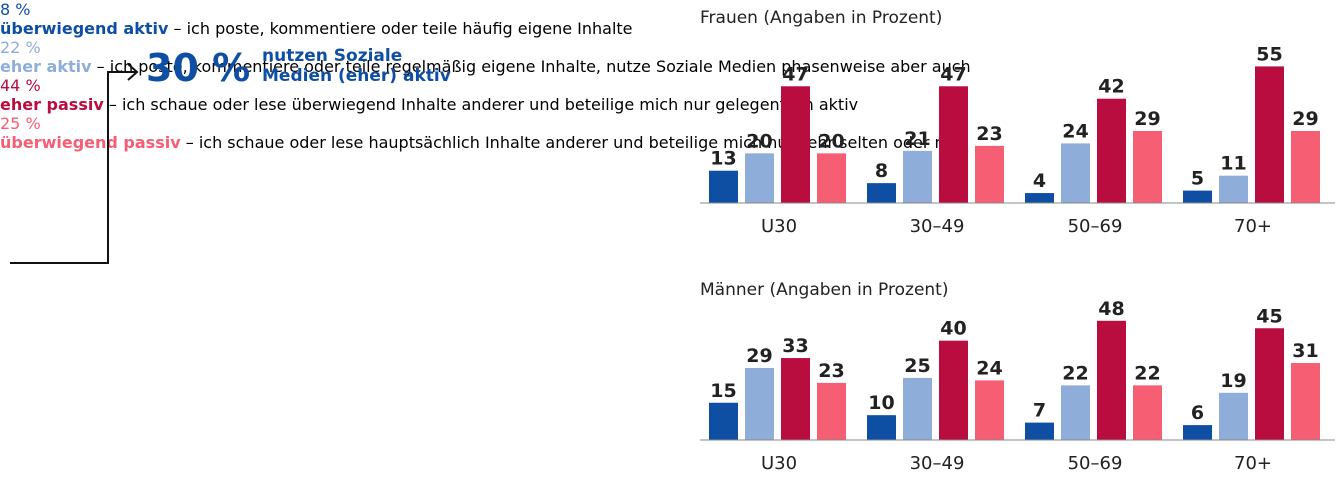  What do you see at coordinates (1269, 54) in the screenshot?
I see `value-label: 55` at bounding box center [1269, 54].